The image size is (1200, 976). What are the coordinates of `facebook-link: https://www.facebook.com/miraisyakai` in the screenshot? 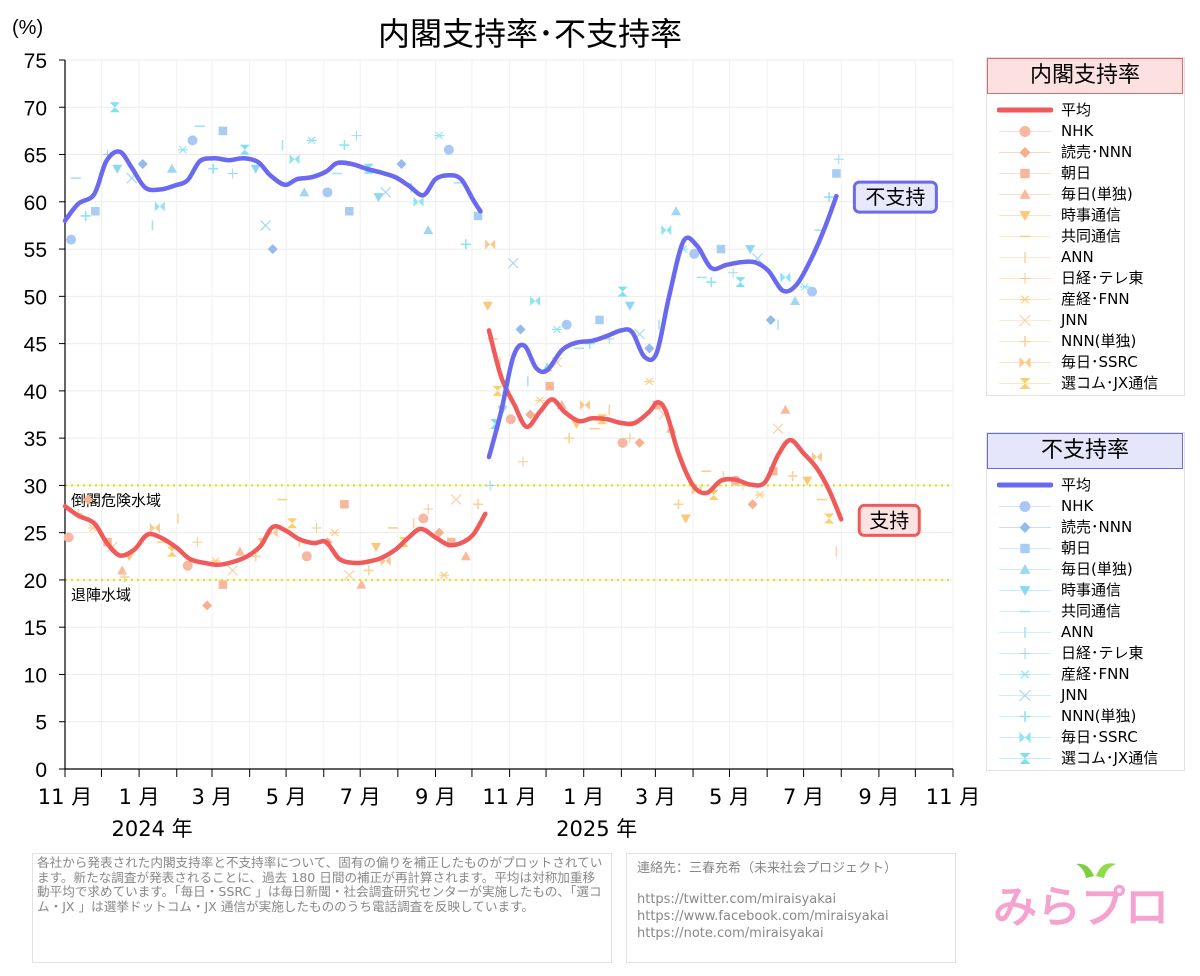 It's located at (763, 916).